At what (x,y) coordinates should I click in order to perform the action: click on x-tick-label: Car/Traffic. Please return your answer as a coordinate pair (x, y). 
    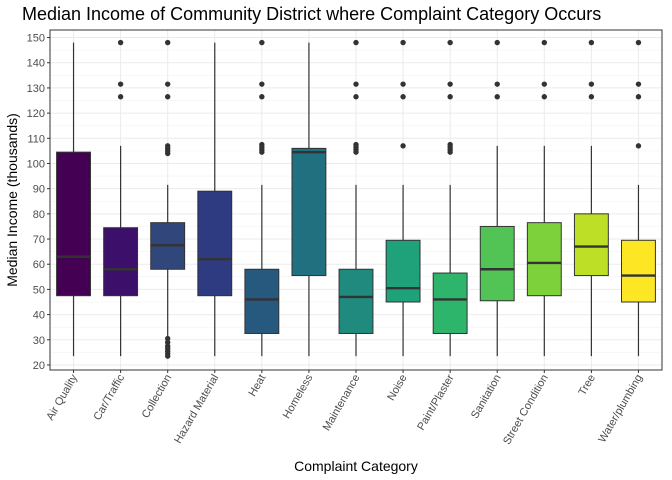
    Looking at the image, I should click on (109, 397).